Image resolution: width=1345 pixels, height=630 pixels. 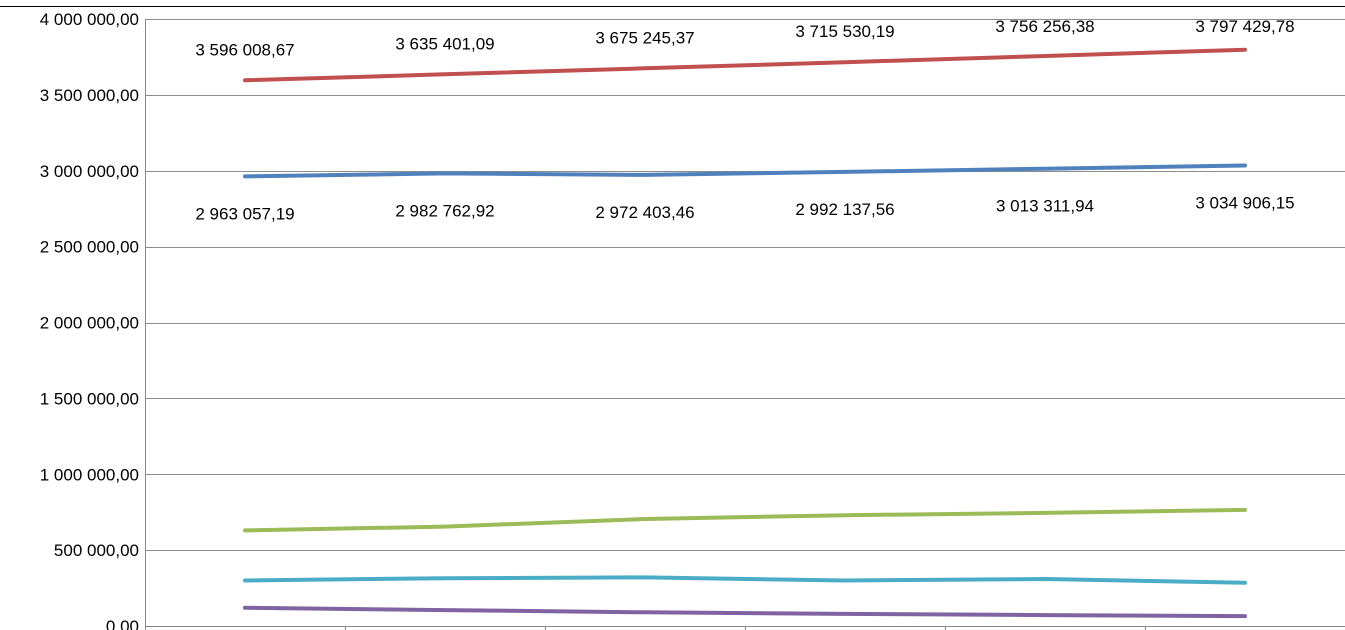 What do you see at coordinates (1045, 206) in the screenshot?
I see `data-label: 3 013 311,94` at bounding box center [1045, 206].